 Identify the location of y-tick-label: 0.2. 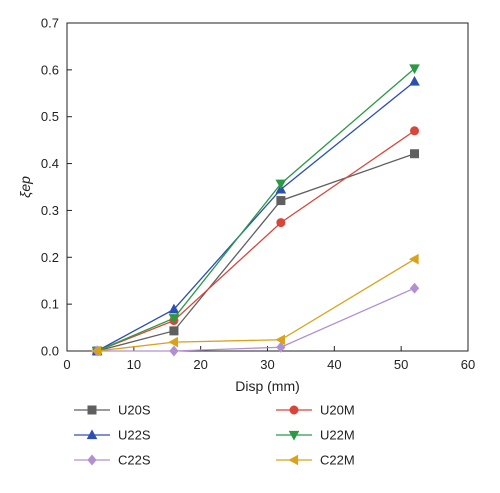
(50, 257).